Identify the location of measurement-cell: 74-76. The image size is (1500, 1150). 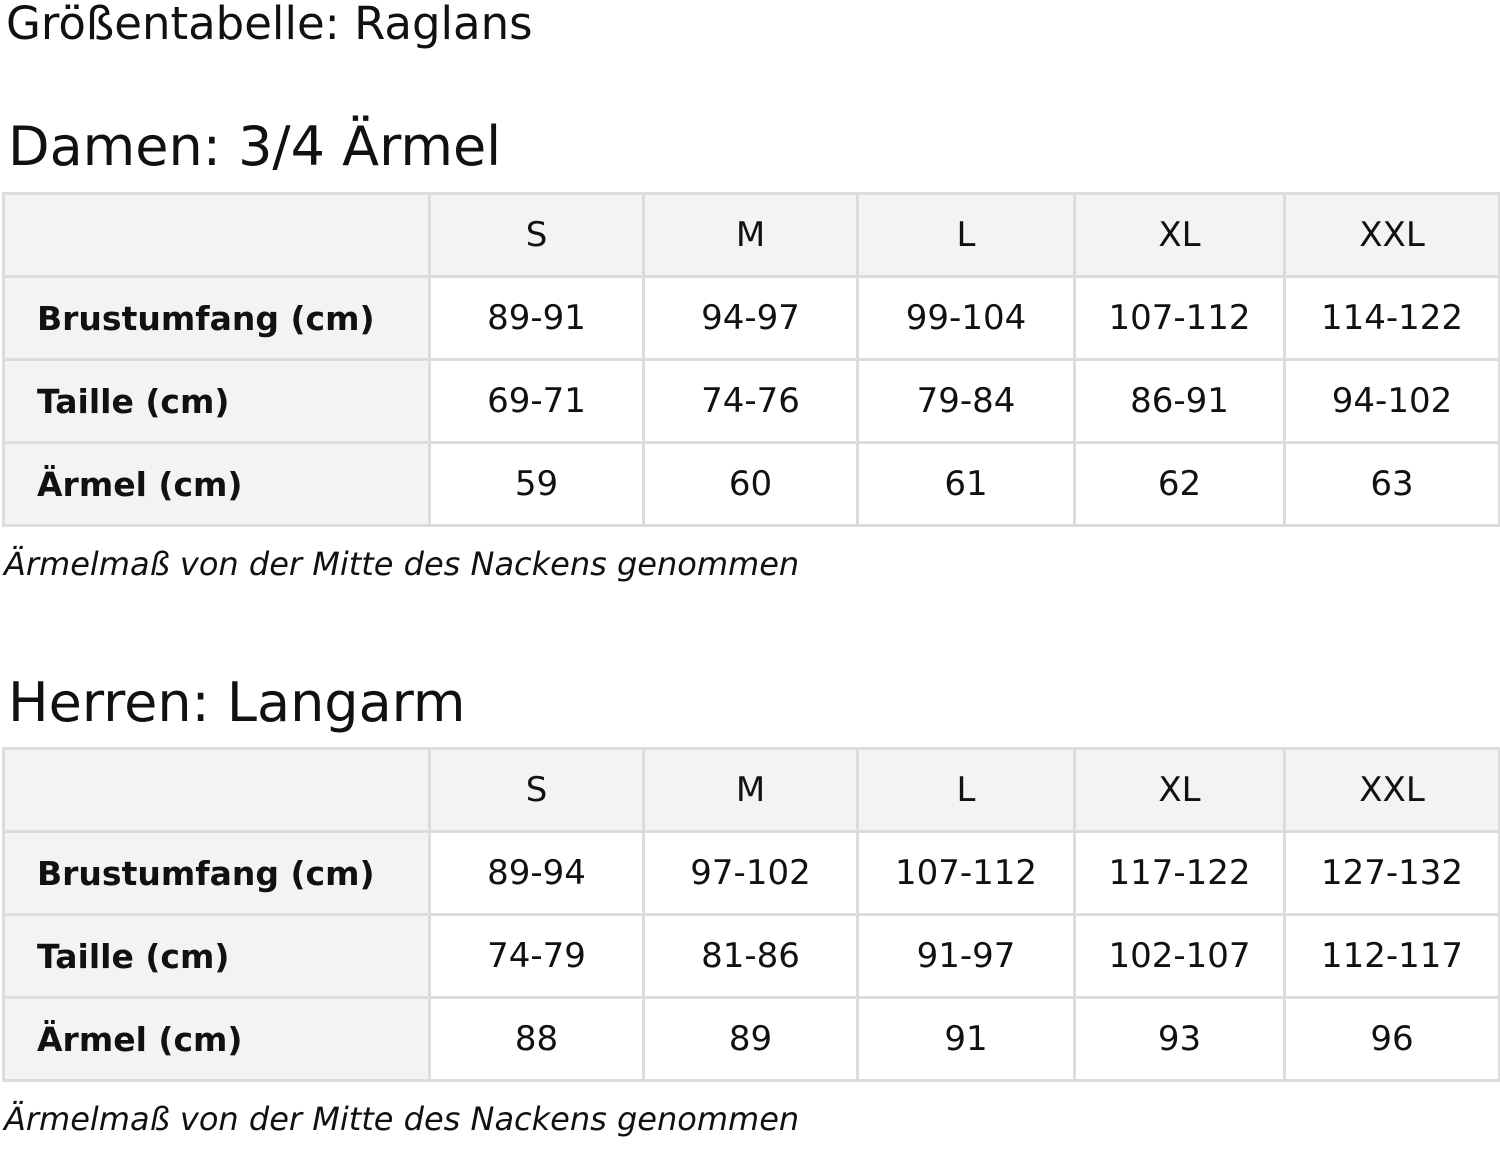
(750, 401).